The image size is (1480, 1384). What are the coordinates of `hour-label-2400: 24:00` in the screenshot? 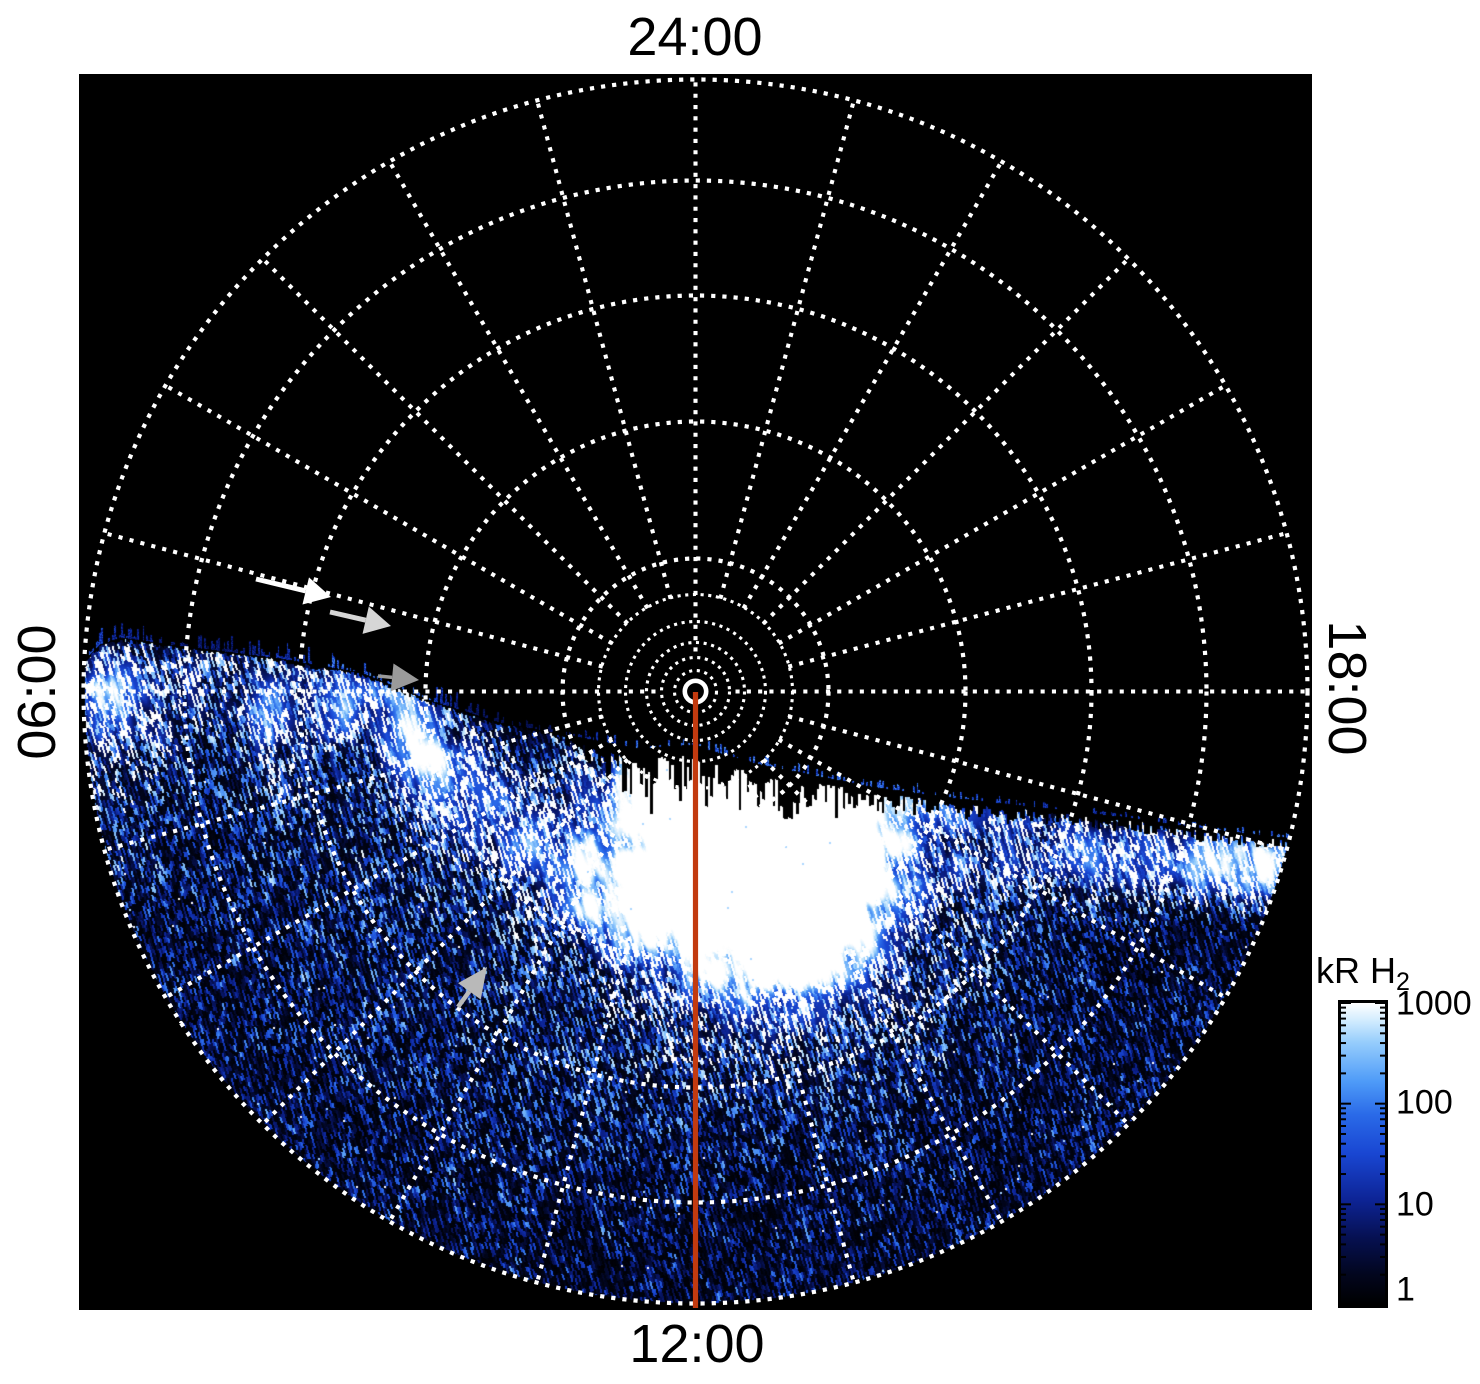 It's located at (695, 37).